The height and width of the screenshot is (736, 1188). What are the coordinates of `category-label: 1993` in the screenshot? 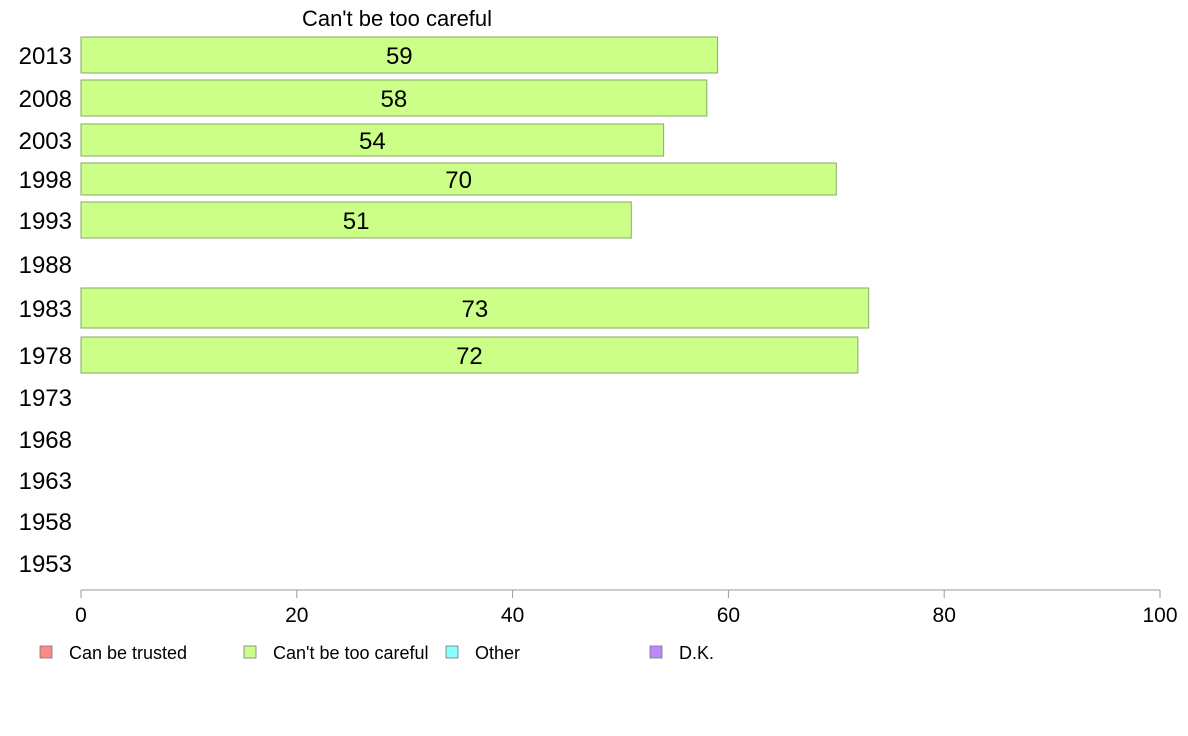 It's located at (45, 221).